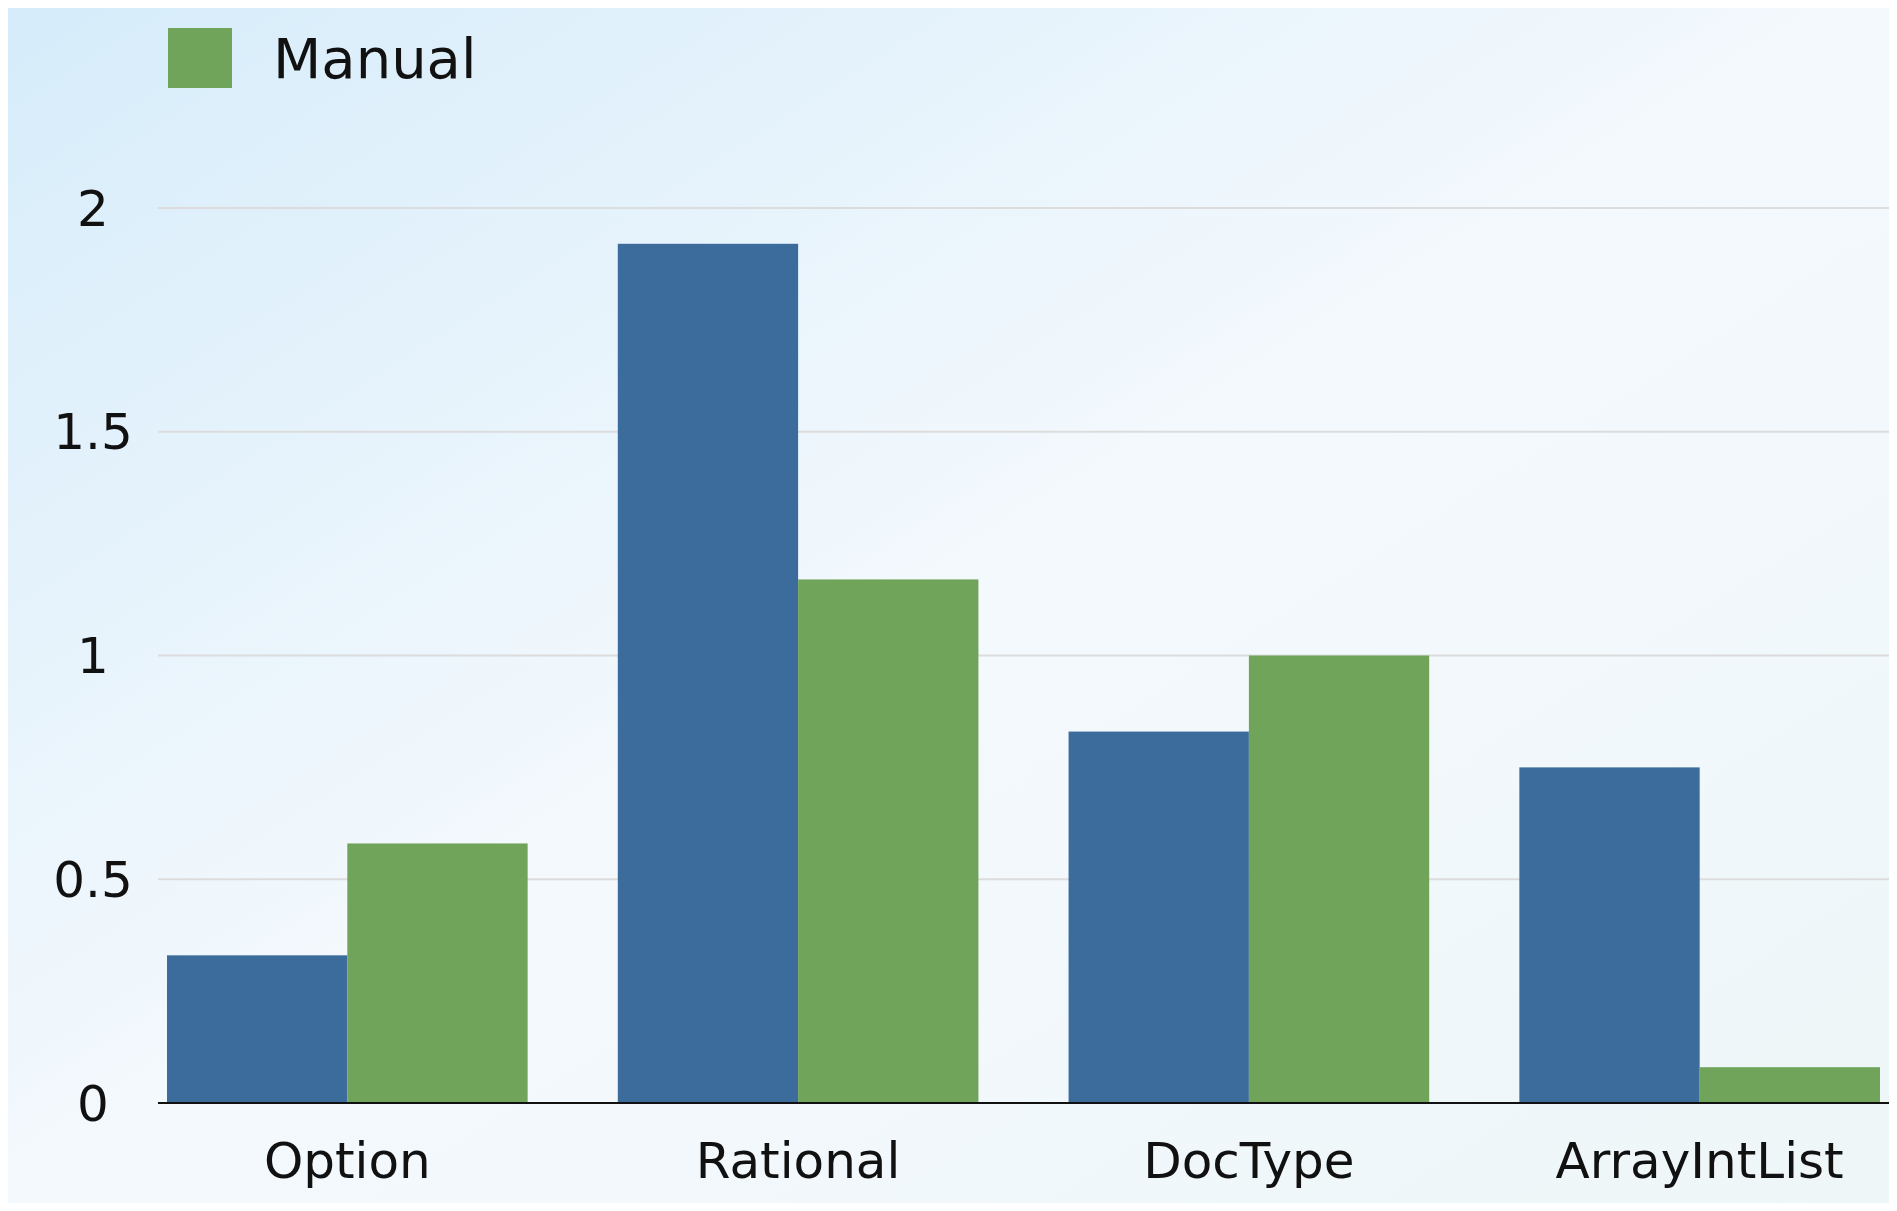  What do you see at coordinates (1699, 1161) in the screenshot?
I see `x-tick-label: ArrayIntList` at bounding box center [1699, 1161].